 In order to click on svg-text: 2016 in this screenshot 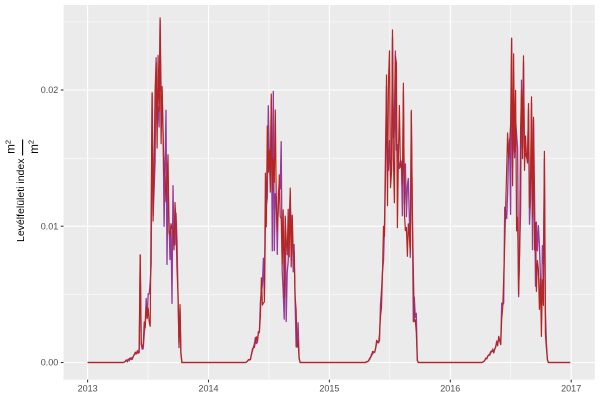, I will do `click(450, 389)`.